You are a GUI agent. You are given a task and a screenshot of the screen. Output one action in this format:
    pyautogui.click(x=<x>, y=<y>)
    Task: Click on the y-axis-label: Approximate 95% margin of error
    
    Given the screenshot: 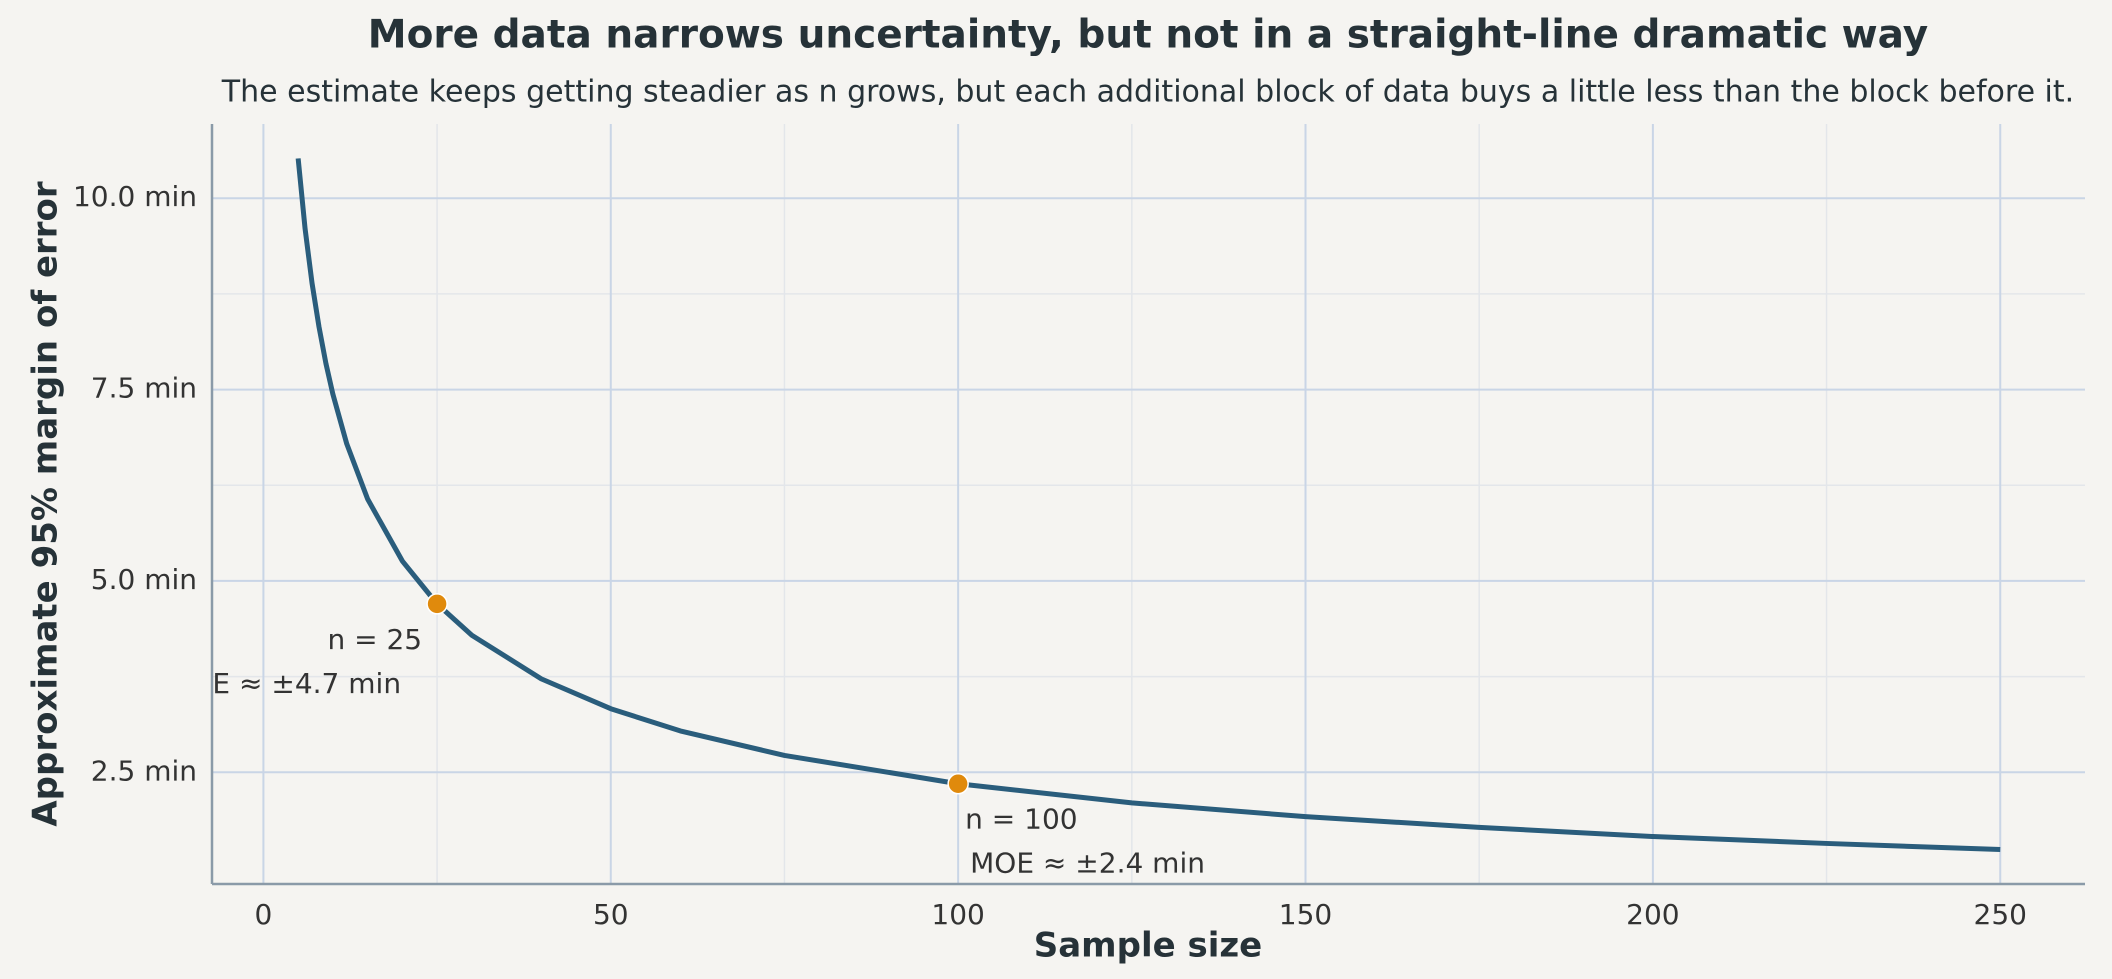 What is the action you would take?
    pyautogui.click(x=46, y=504)
    